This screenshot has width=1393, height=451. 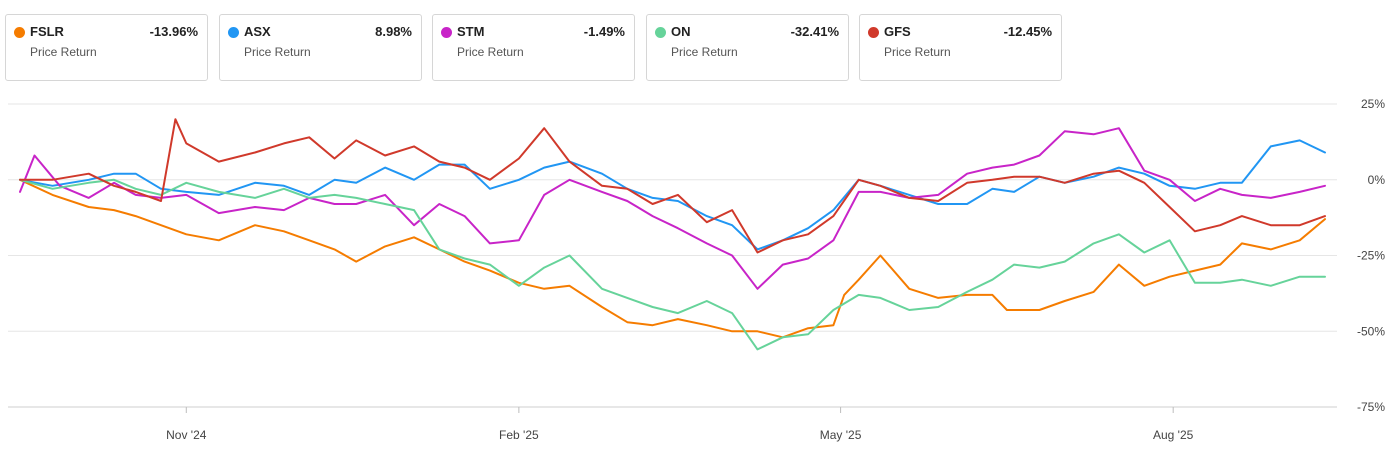 I want to click on legend-value: -1.49%, so click(x=604, y=31).